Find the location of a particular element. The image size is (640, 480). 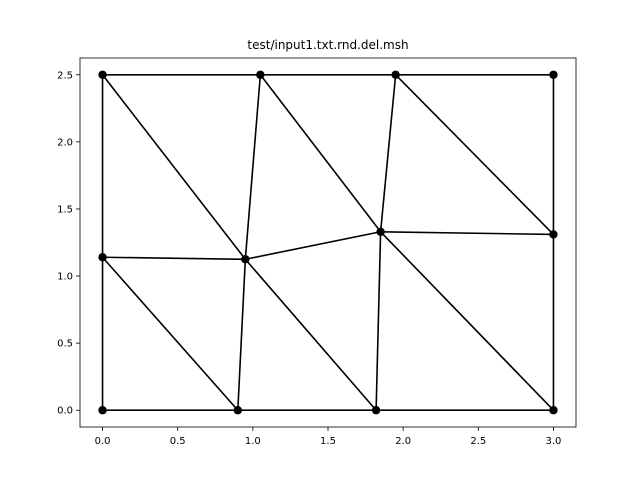

y-axis: 0.0 0.5 1.0 1.5 2.0 2.5 is located at coordinates (68, 243).